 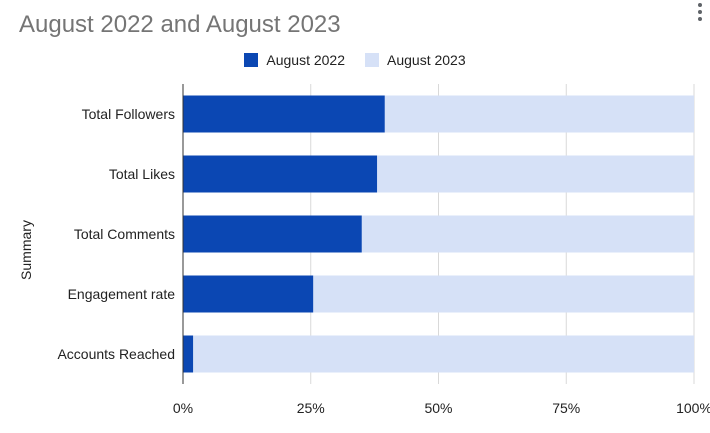 I want to click on category-label: Total Comments, so click(x=124, y=234).